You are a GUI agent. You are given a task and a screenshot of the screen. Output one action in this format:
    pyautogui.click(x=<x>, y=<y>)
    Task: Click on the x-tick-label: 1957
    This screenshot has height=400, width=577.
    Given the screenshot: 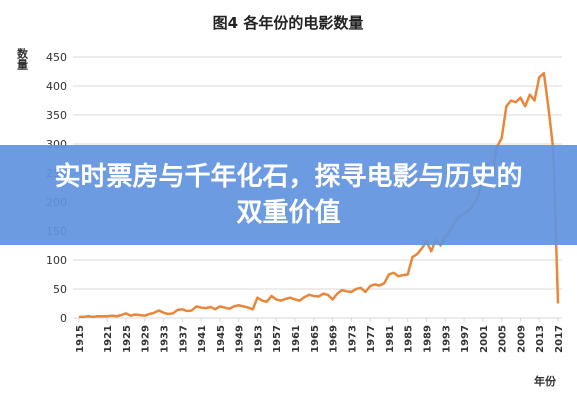 What is the action you would take?
    pyautogui.click(x=277, y=339)
    